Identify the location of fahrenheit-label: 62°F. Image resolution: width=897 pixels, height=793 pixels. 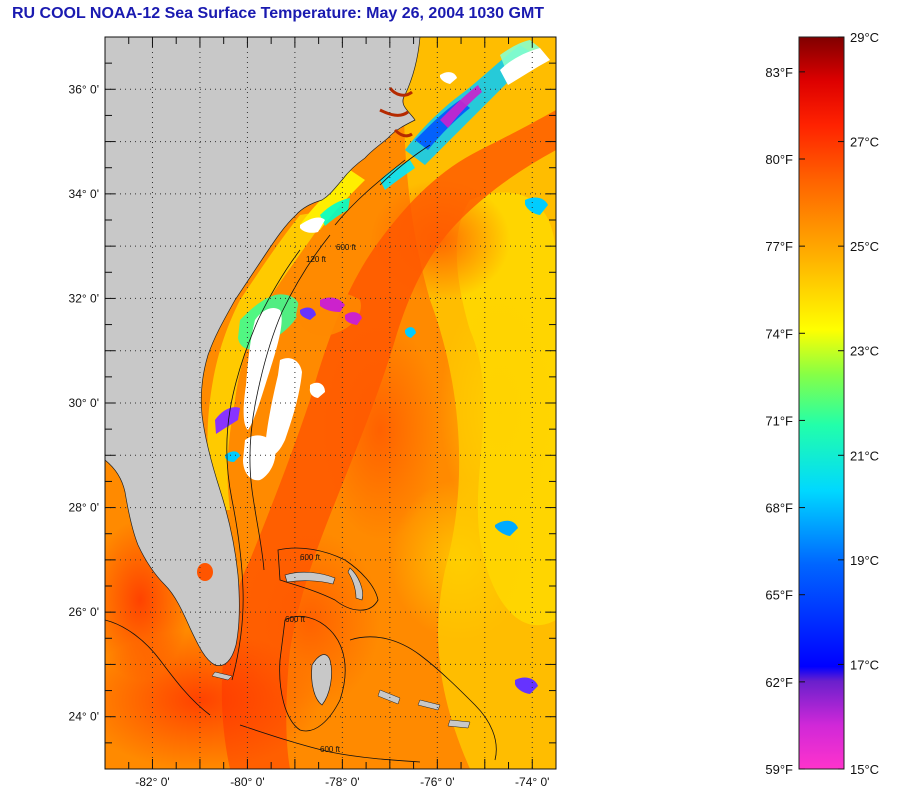
(779, 682).